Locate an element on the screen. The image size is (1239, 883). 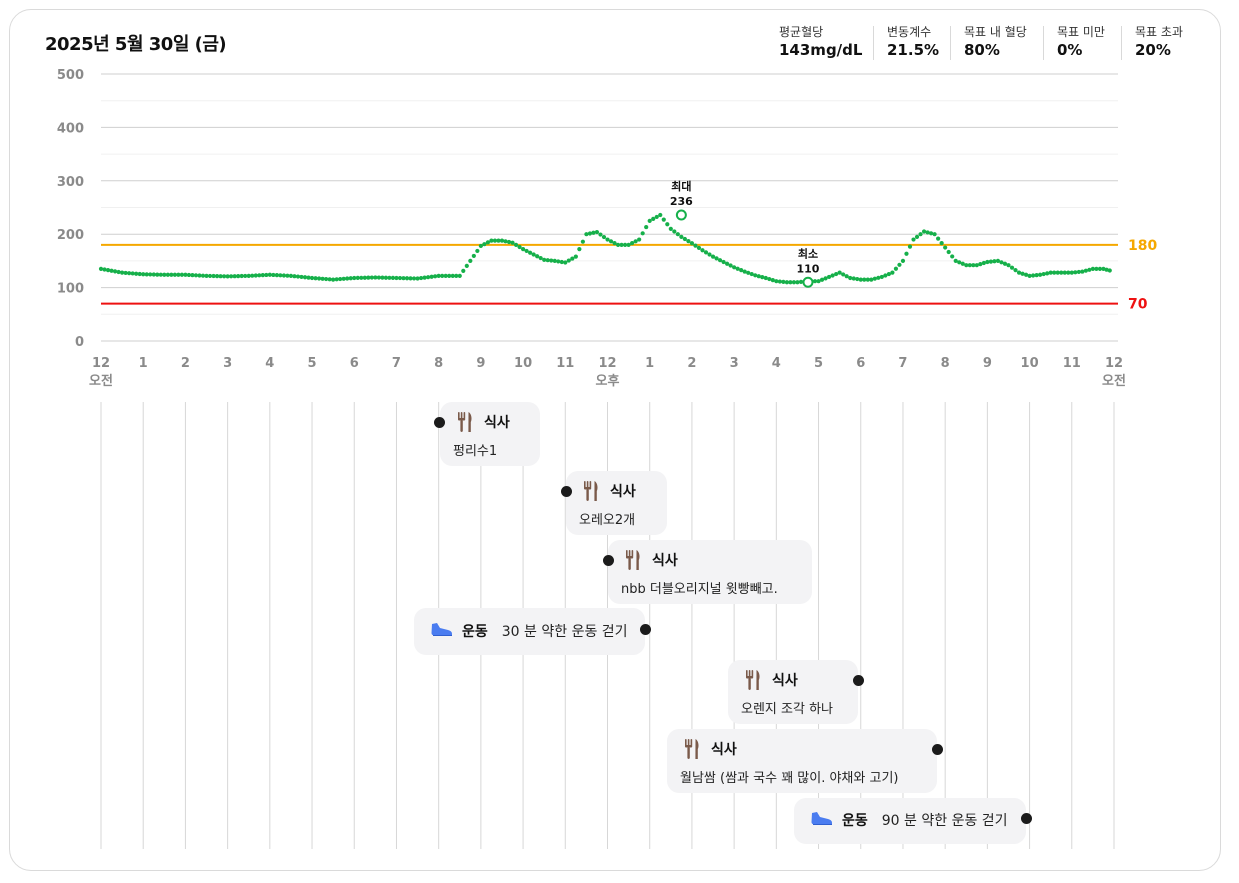
exercise-event-card: 운동 30 분 약한 운동 걷기 is located at coordinates (529, 631).